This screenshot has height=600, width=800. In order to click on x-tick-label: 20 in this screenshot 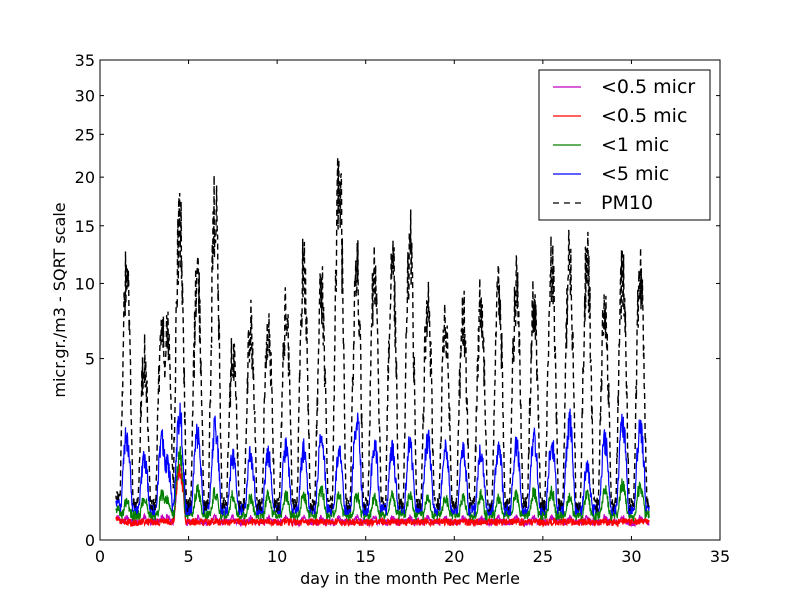, I will do `click(454, 556)`.